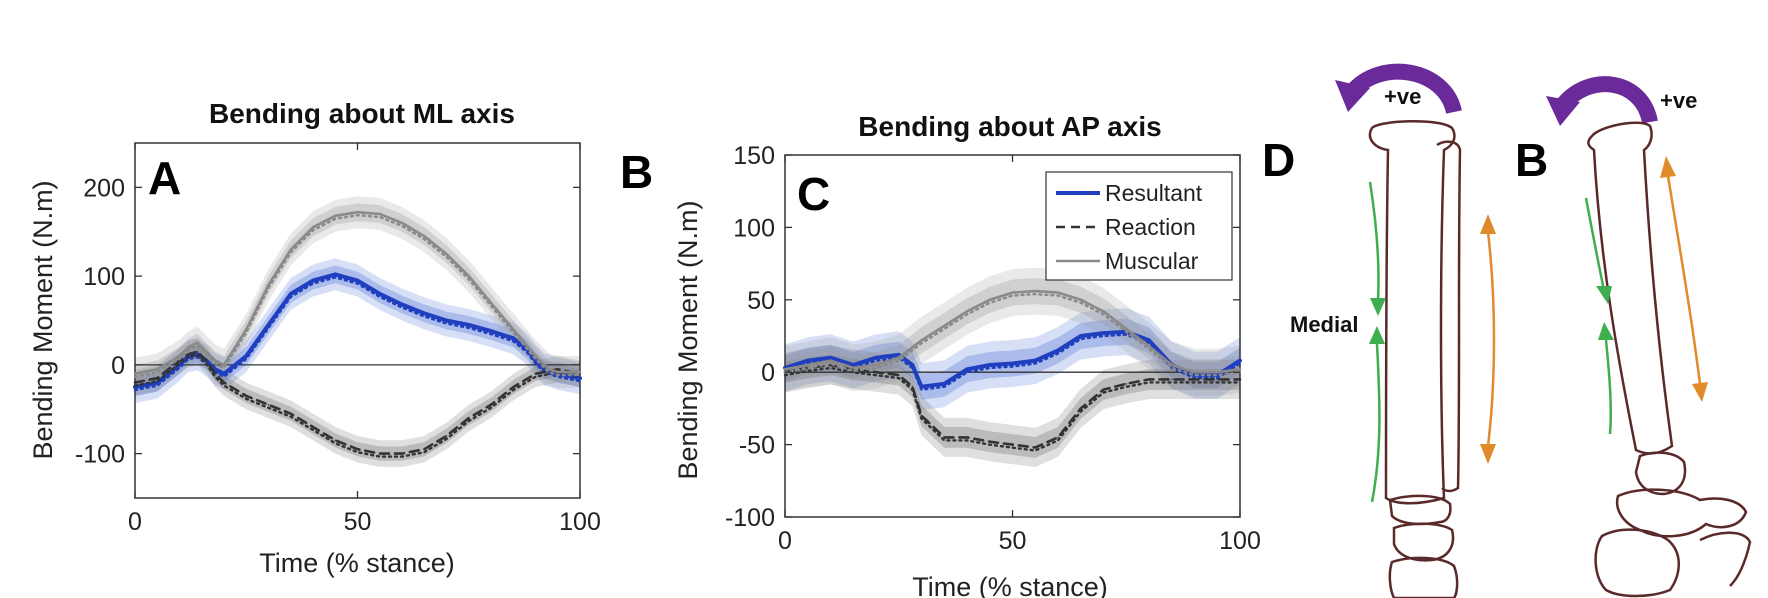 The width and height of the screenshot is (1768, 598). I want to click on talus-outline-icon, so click(1420, 510).